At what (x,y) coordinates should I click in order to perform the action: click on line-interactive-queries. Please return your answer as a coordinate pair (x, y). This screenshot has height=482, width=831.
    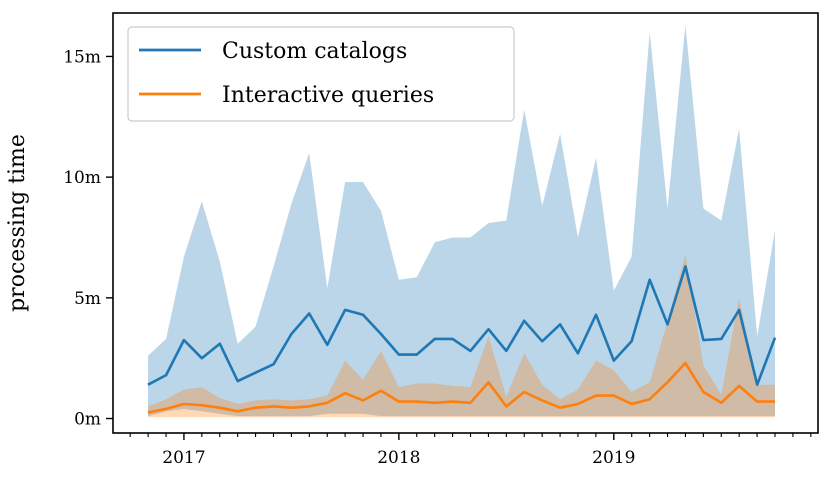
    Looking at the image, I should click on (461, 387).